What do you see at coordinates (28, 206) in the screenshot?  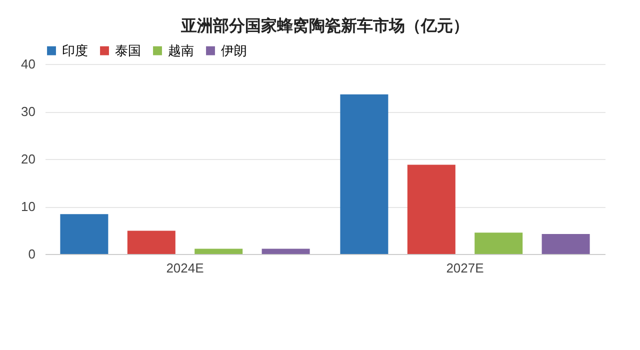 I see `y-tick-label: 10` at bounding box center [28, 206].